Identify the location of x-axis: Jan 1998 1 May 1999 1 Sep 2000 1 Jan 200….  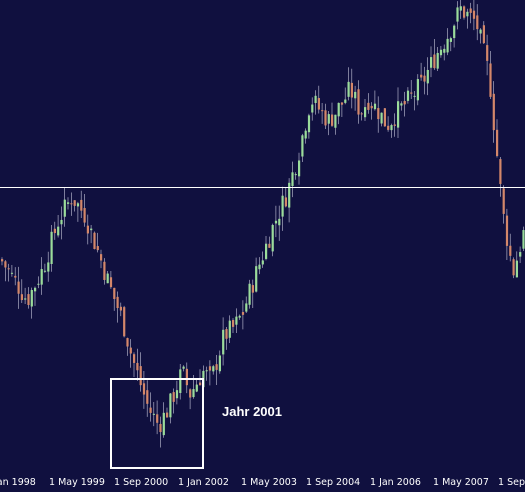
(262, 479).